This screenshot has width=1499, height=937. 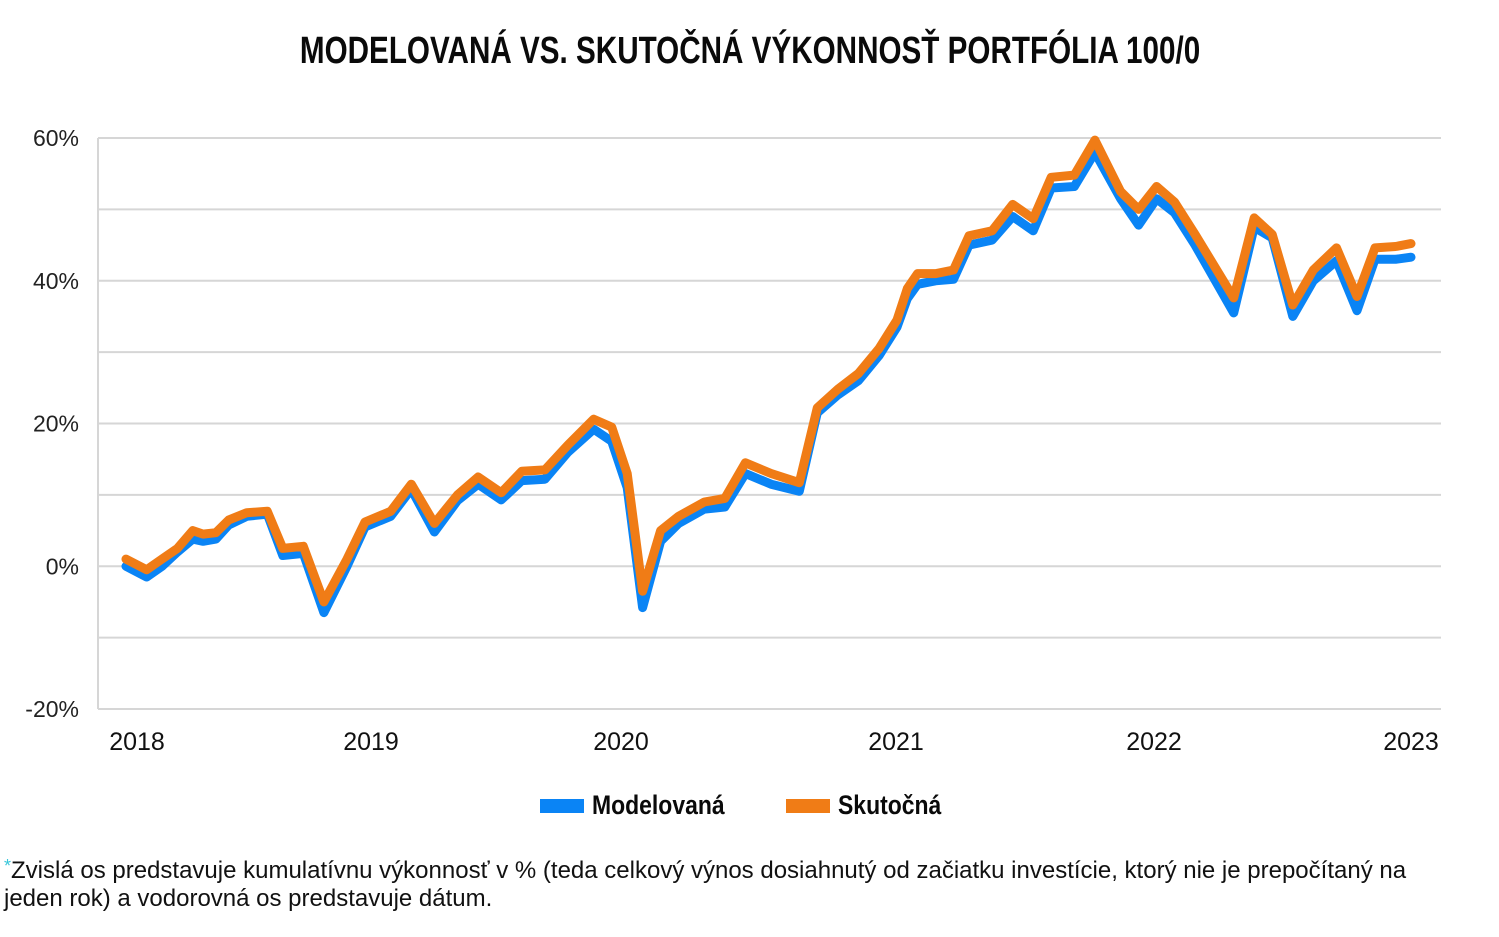 What do you see at coordinates (56, 281) in the screenshot?
I see `y-tick-label: 40%` at bounding box center [56, 281].